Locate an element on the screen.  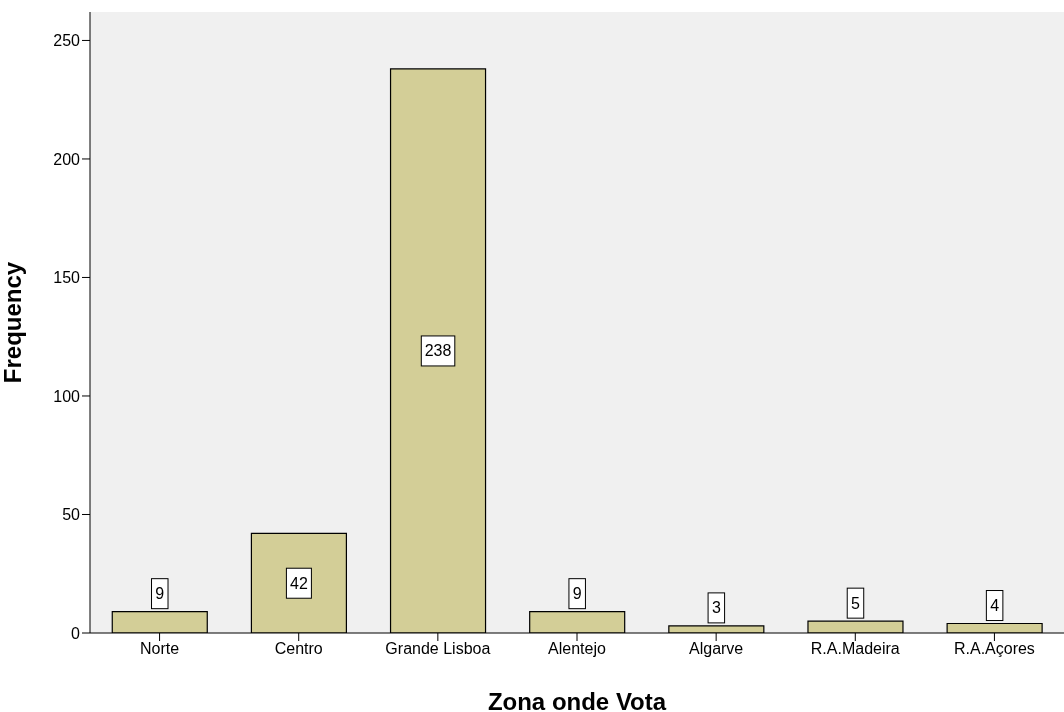
x-axis-title: Zona onde Vota is located at coordinates (577, 700).